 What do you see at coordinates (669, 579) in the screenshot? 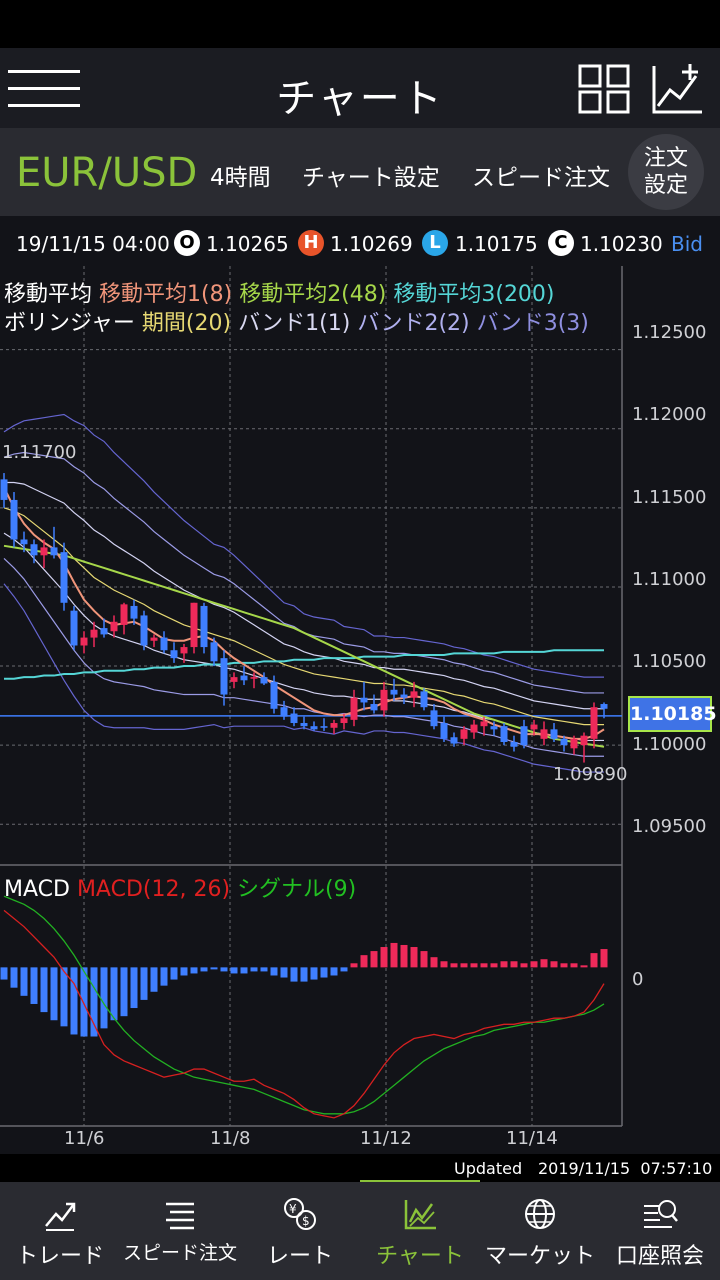
I see `y-tick-label: 1.11000` at bounding box center [669, 579].